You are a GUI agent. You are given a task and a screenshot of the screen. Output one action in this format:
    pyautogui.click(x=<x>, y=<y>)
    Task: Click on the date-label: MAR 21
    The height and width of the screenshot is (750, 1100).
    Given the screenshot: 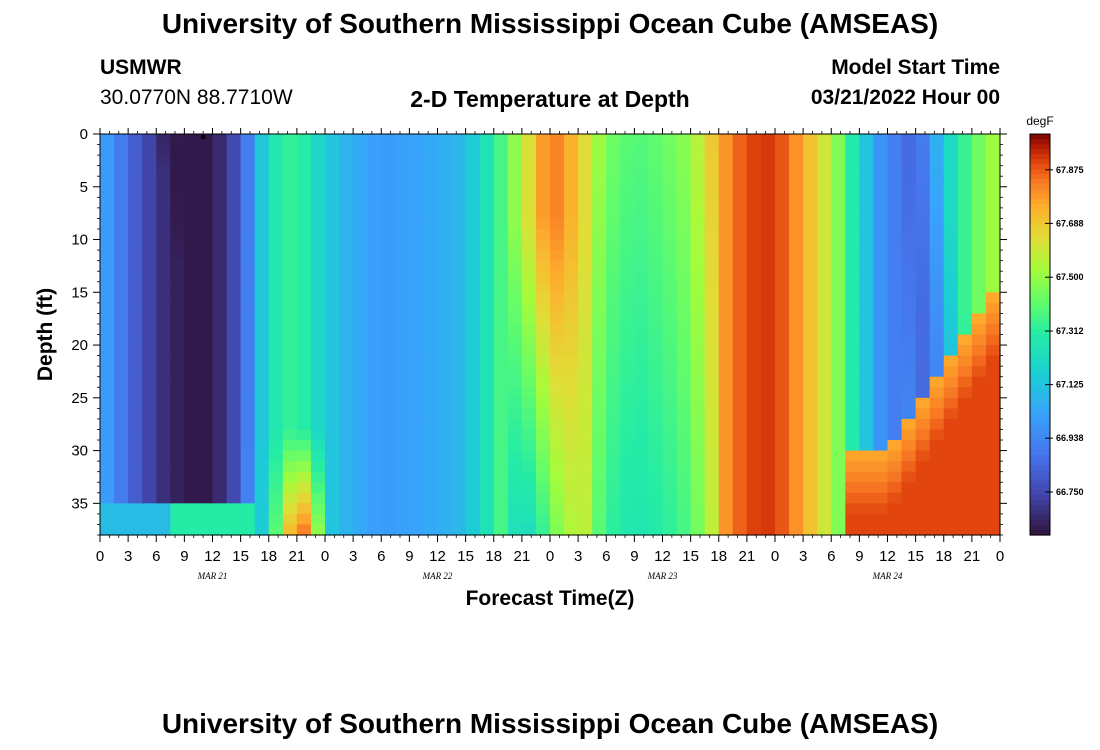 What is the action you would take?
    pyautogui.click(x=212, y=576)
    